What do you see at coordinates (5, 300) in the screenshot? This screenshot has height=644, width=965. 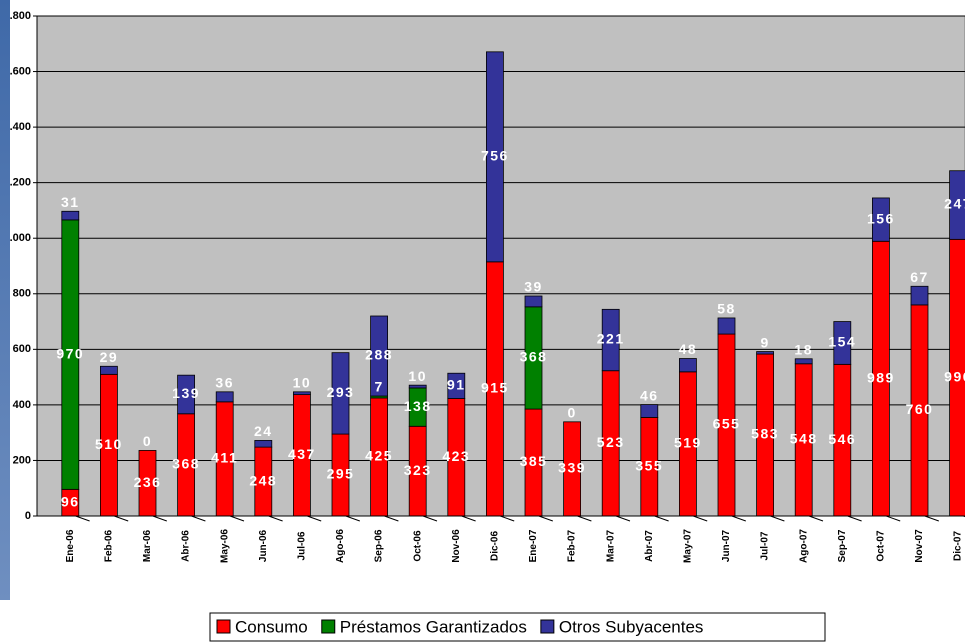 I see `left-strip` at bounding box center [5, 300].